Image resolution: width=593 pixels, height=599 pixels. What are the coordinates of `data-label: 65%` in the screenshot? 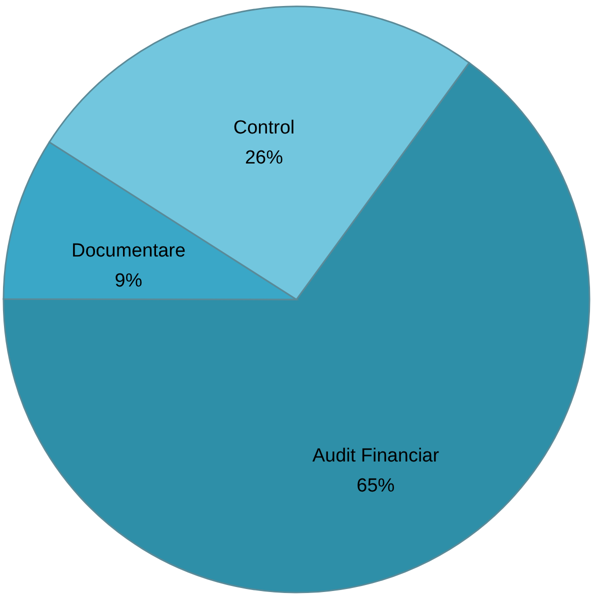 It's located at (375, 486).